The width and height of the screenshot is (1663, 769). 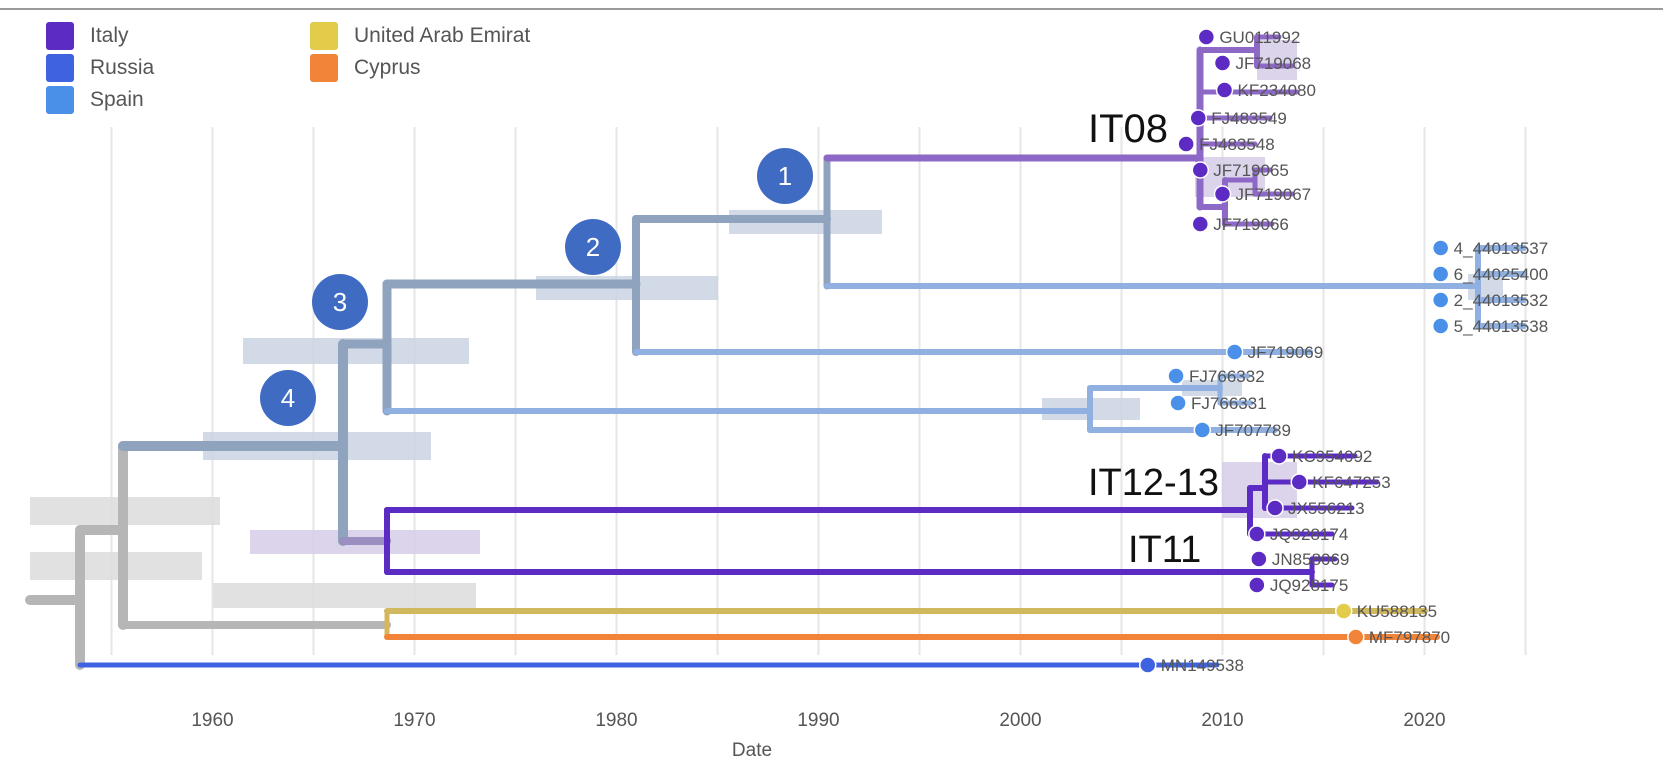 I want to click on legend-item-united-arab-emirat: United Arab Emirat, so click(x=420, y=36).